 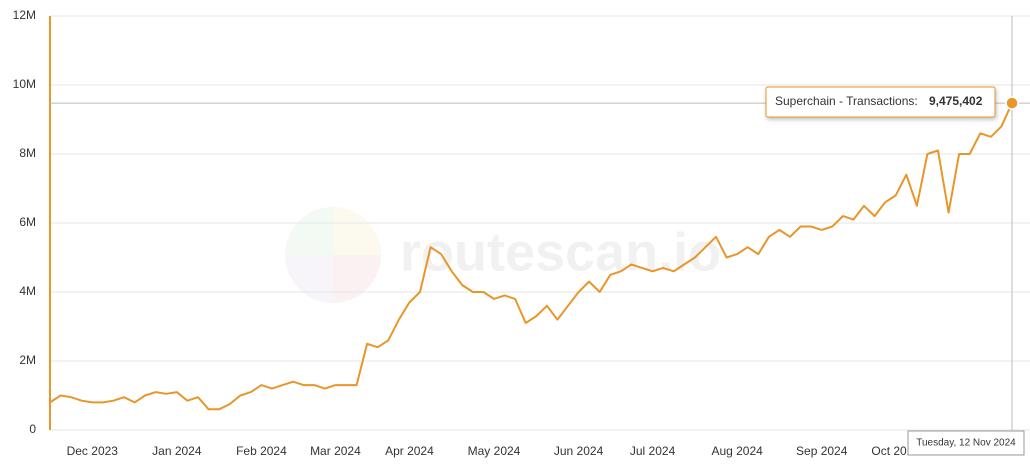 I want to click on x-tick-label: Jul 2024, so click(x=653, y=451).